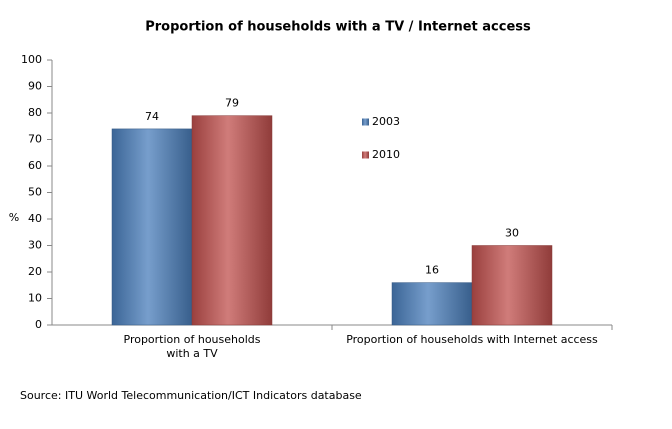 Image resolution: width=672 pixels, height=429 pixels. What do you see at coordinates (35, 218) in the screenshot?
I see `y-tick-label: 40` at bounding box center [35, 218].